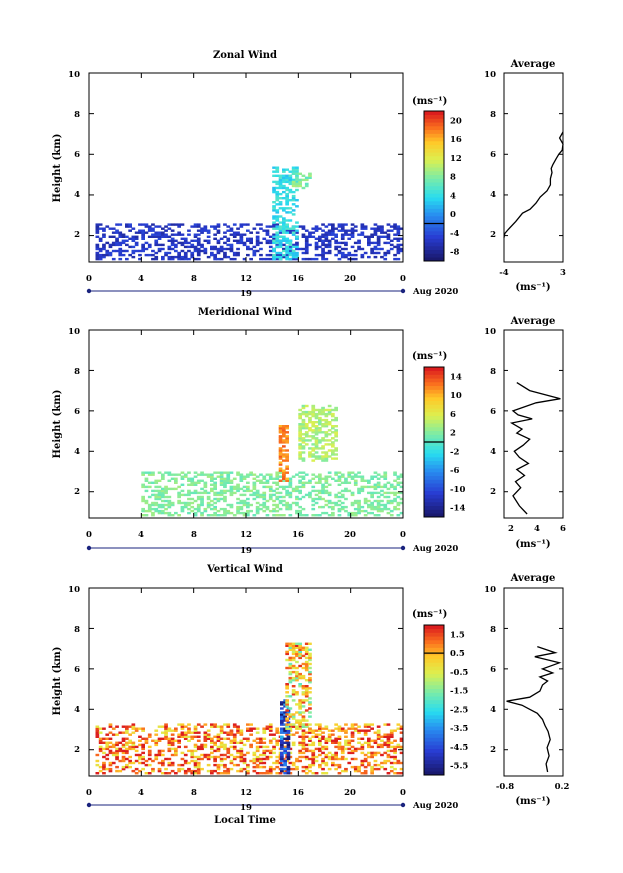 The image size is (623, 873). I want to click on avg-y-tick-label: 2, so click(493, 750).